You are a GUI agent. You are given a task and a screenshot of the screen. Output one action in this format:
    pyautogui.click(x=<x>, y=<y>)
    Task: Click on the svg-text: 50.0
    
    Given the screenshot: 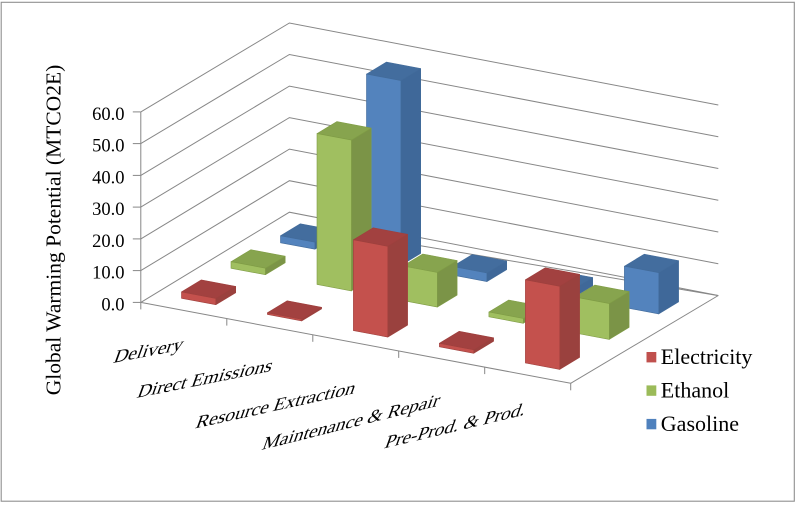 What is the action you would take?
    pyautogui.click(x=108, y=147)
    